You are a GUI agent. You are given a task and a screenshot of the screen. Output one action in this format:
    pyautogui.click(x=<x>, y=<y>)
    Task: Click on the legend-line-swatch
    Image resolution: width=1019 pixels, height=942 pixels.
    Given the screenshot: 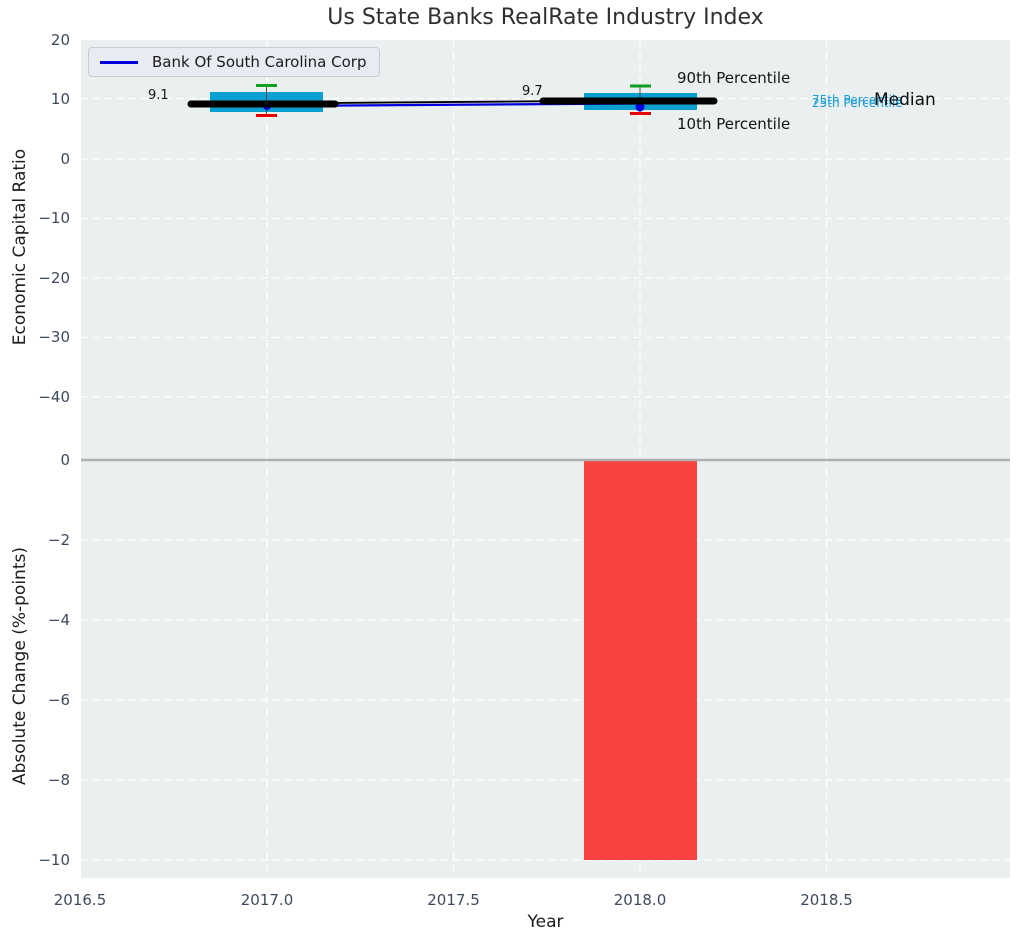 What is the action you would take?
    pyautogui.click(x=119, y=62)
    